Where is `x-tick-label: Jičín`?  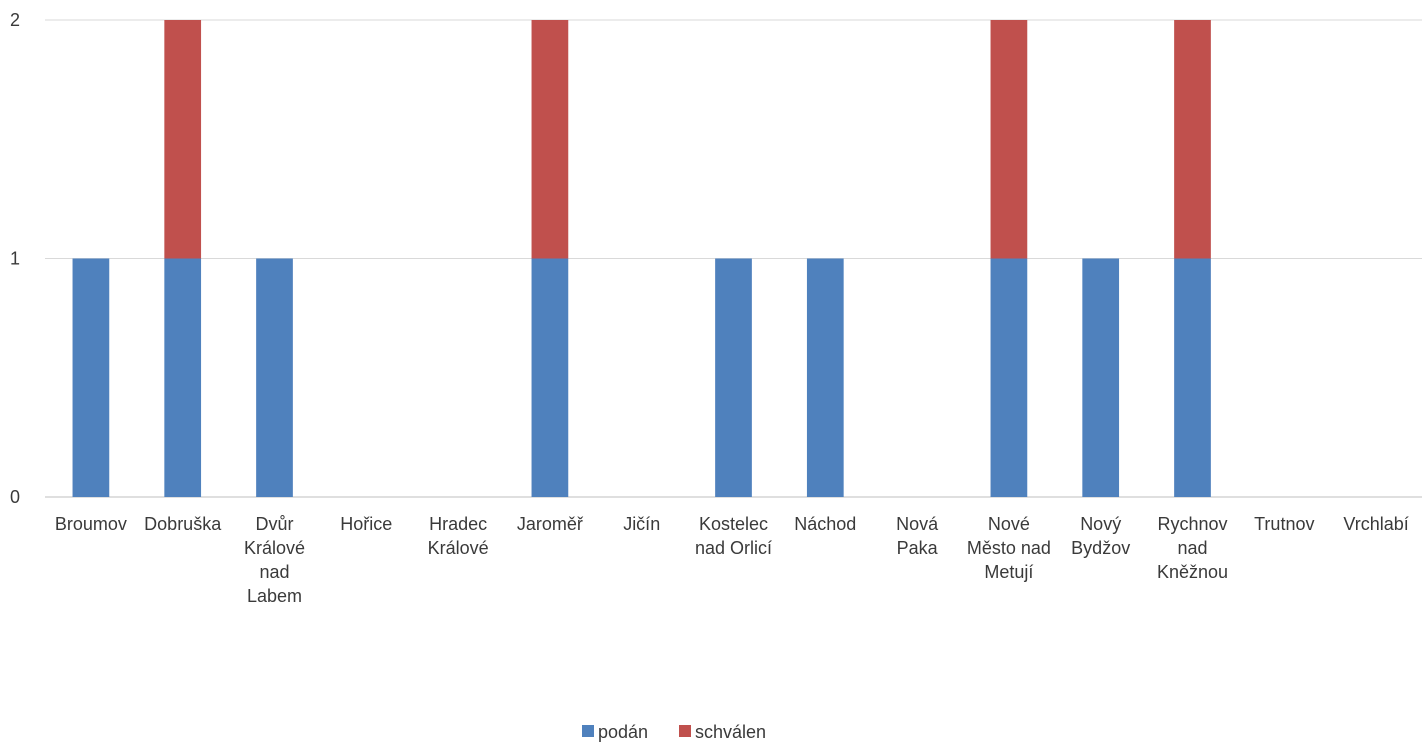 x-tick-label: Jičín is located at coordinates (641, 524).